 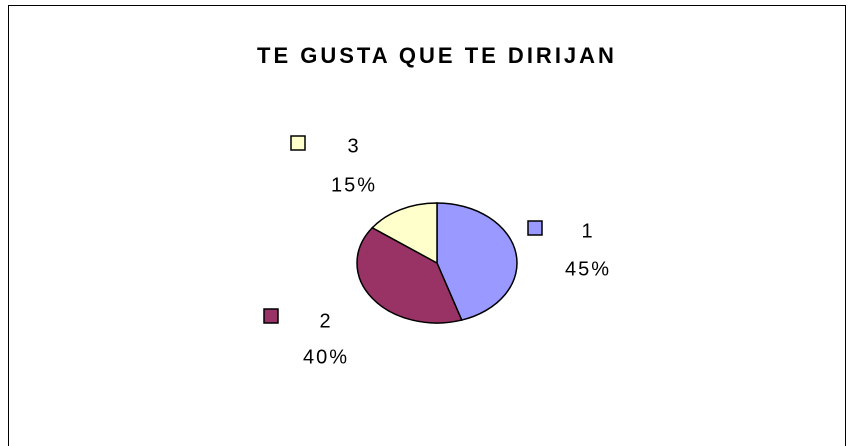 What do you see at coordinates (353, 146) in the screenshot?
I see `slice-category-label: 3` at bounding box center [353, 146].